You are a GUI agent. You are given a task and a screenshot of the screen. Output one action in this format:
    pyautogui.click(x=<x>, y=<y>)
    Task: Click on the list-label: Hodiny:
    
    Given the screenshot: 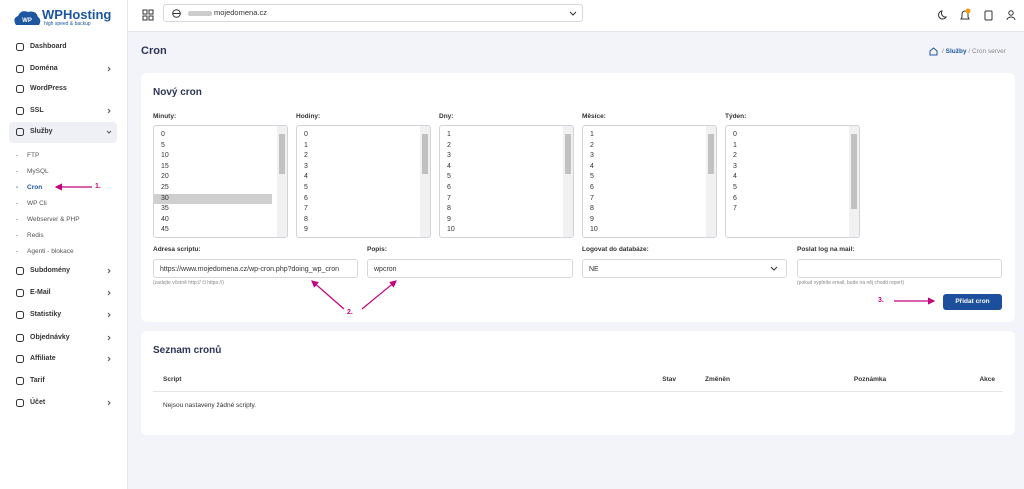 What is the action you would take?
    pyautogui.click(x=308, y=116)
    